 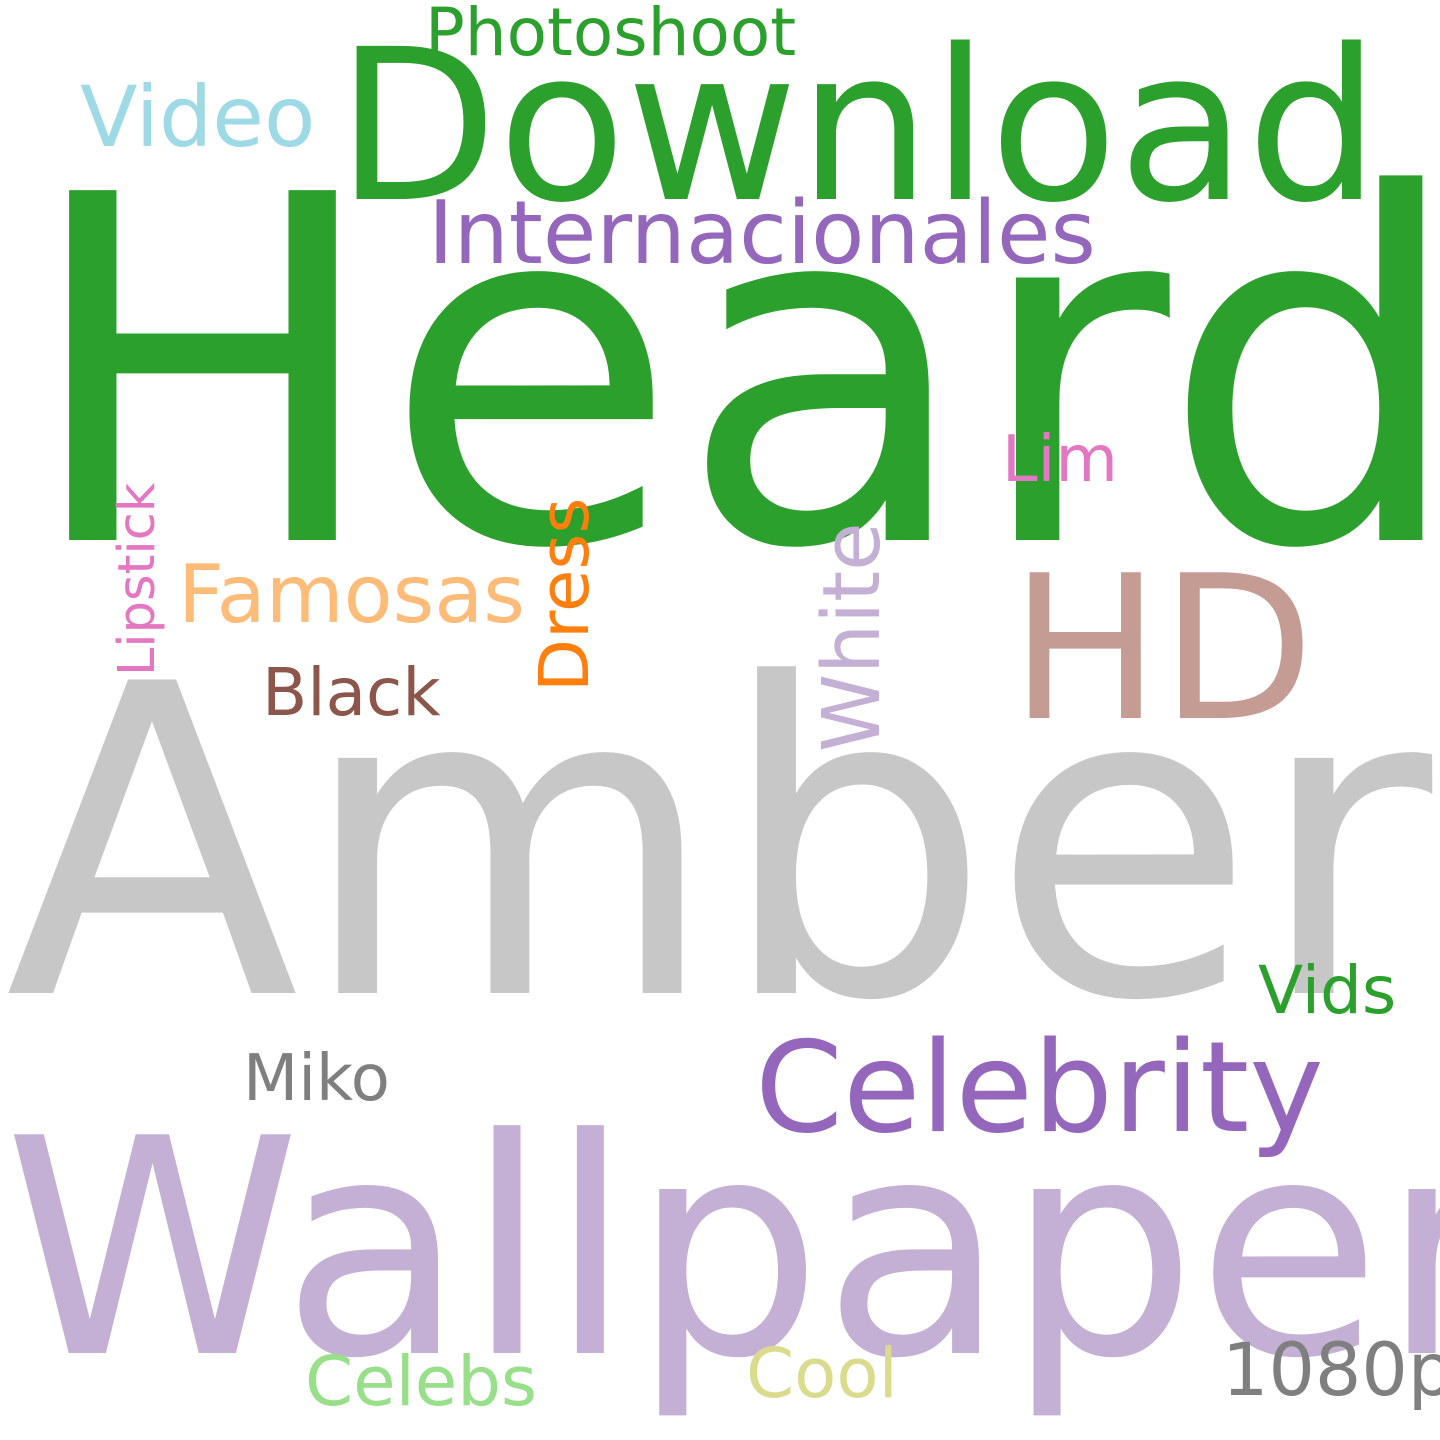 What do you see at coordinates (351, 594) in the screenshot?
I see `word-famosas: Famosas` at bounding box center [351, 594].